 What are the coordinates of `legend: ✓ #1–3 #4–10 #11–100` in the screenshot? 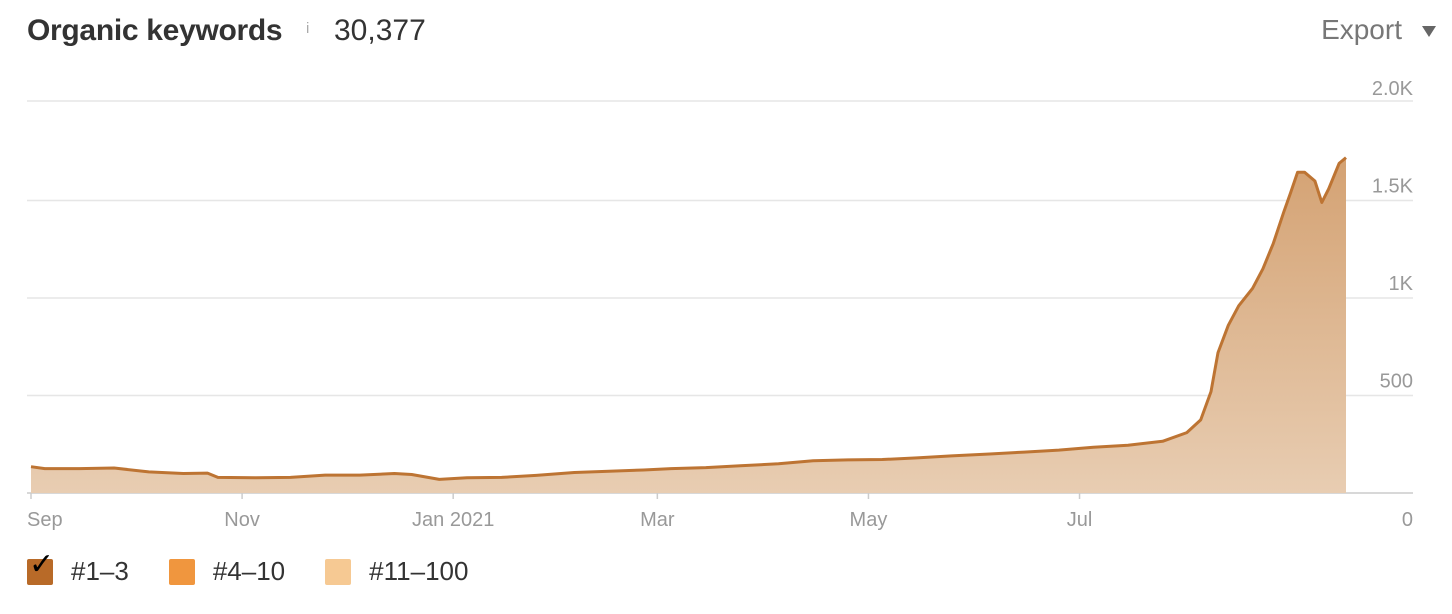 It's located at (267, 568).